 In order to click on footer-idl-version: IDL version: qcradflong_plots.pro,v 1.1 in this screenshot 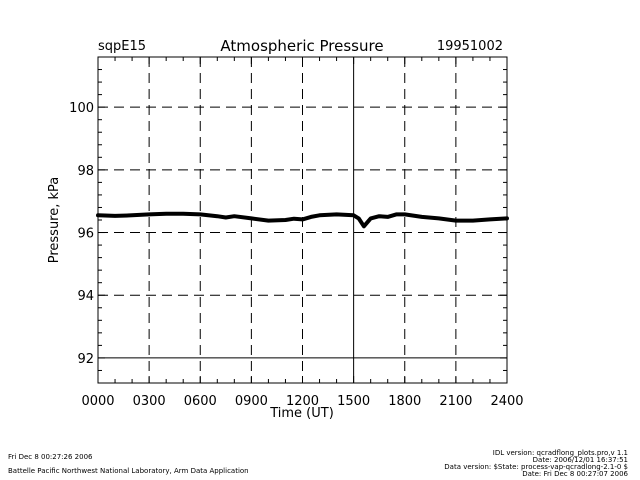, I will do `click(560, 453)`.